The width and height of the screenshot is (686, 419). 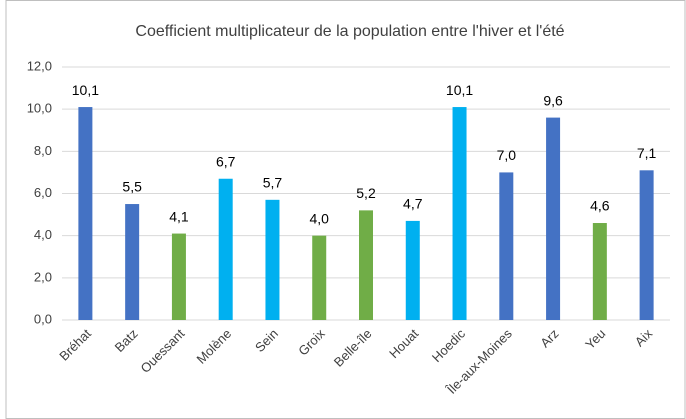 What do you see at coordinates (43, 276) in the screenshot?
I see `y-tick-label: 2,0` at bounding box center [43, 276].